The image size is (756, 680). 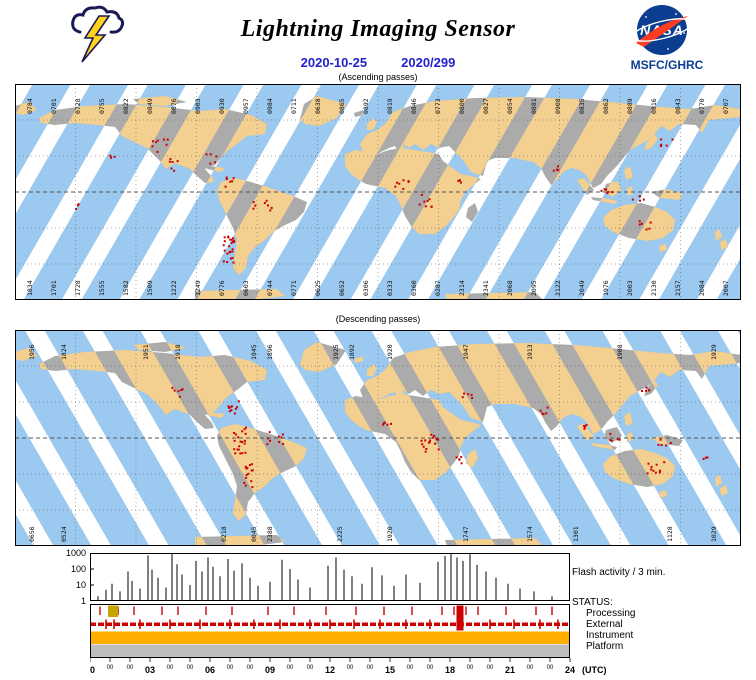 I want to click on svg-text: 0819, so click(x=390, y=106).